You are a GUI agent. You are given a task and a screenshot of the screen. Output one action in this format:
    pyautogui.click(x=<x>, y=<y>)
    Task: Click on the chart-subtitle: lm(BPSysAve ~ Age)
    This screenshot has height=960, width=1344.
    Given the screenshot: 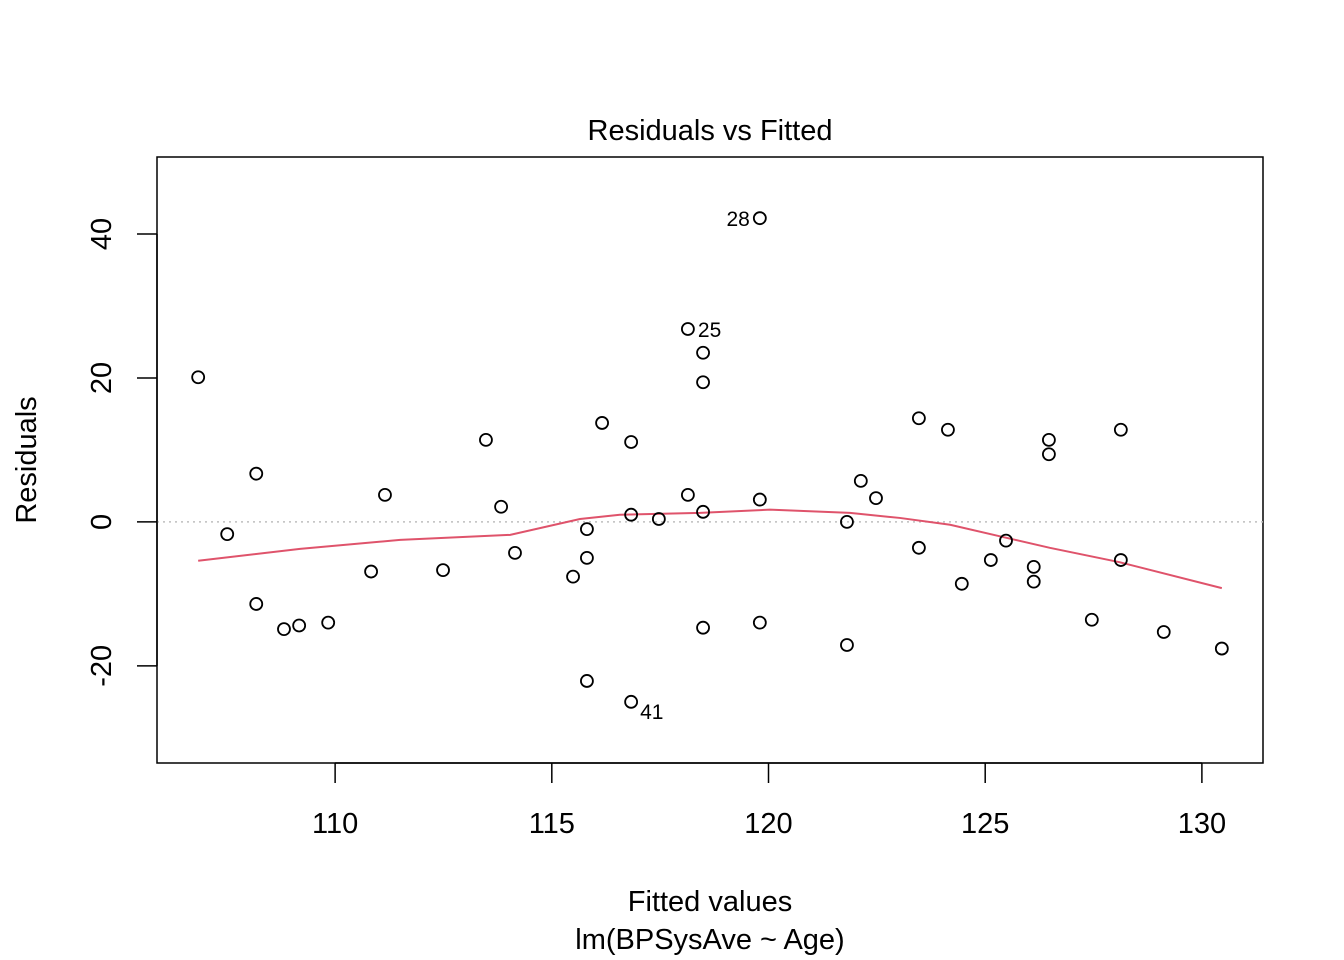 What is the action you would take?
    pyautogui.click(x=709, y=940)
    